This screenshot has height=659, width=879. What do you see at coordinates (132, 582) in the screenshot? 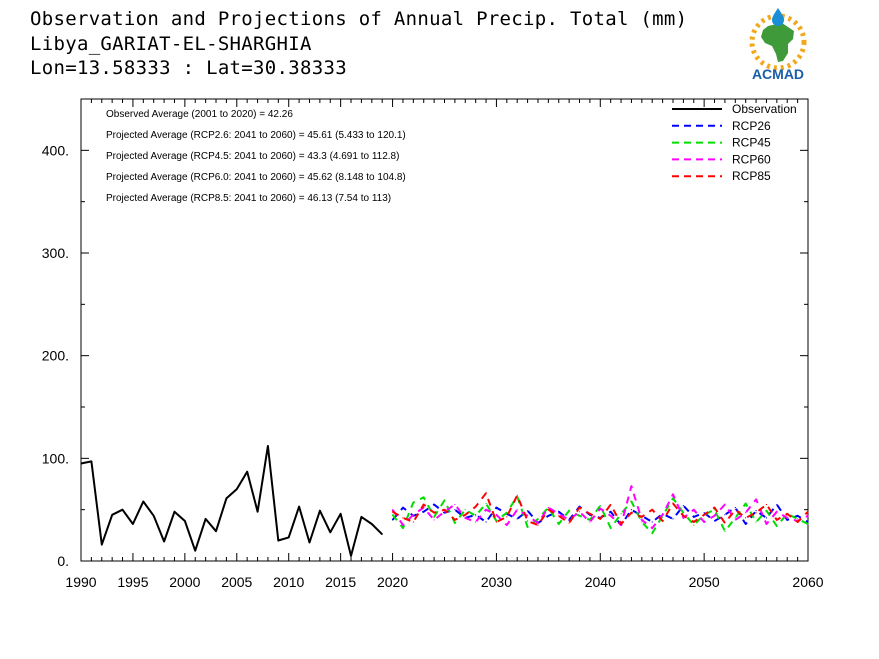
I see `x-tick-label: 1995` at bounding box center [132, 582].